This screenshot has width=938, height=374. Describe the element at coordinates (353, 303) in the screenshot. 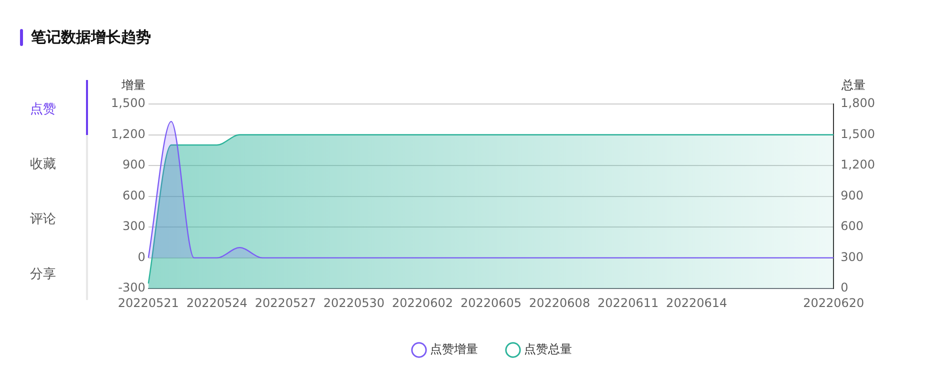

I see `x-tick-label: 20220530` at that location.